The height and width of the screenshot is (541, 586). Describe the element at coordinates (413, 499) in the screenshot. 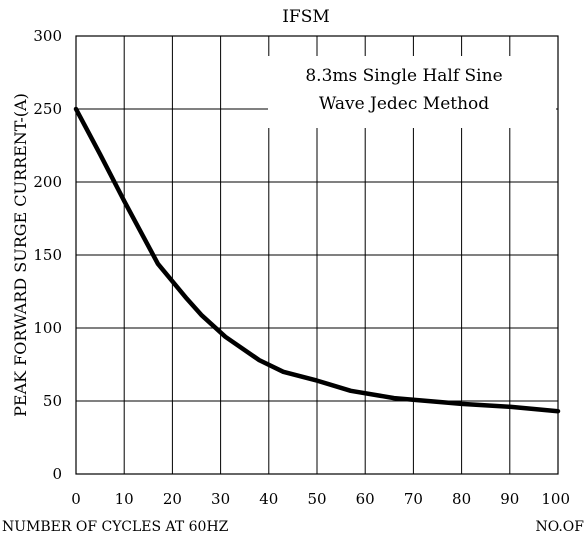

I see `x-tick-label-7: 70` at that location.